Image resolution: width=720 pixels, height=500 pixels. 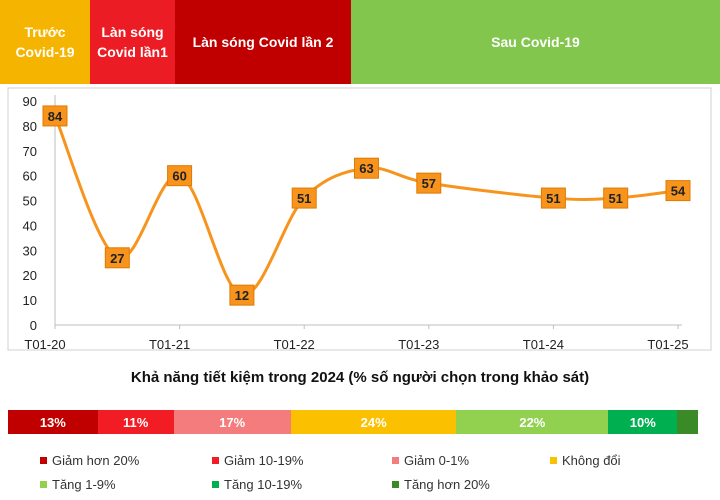 I want to click on data-point-label: 54, so click(x=678, y=191).